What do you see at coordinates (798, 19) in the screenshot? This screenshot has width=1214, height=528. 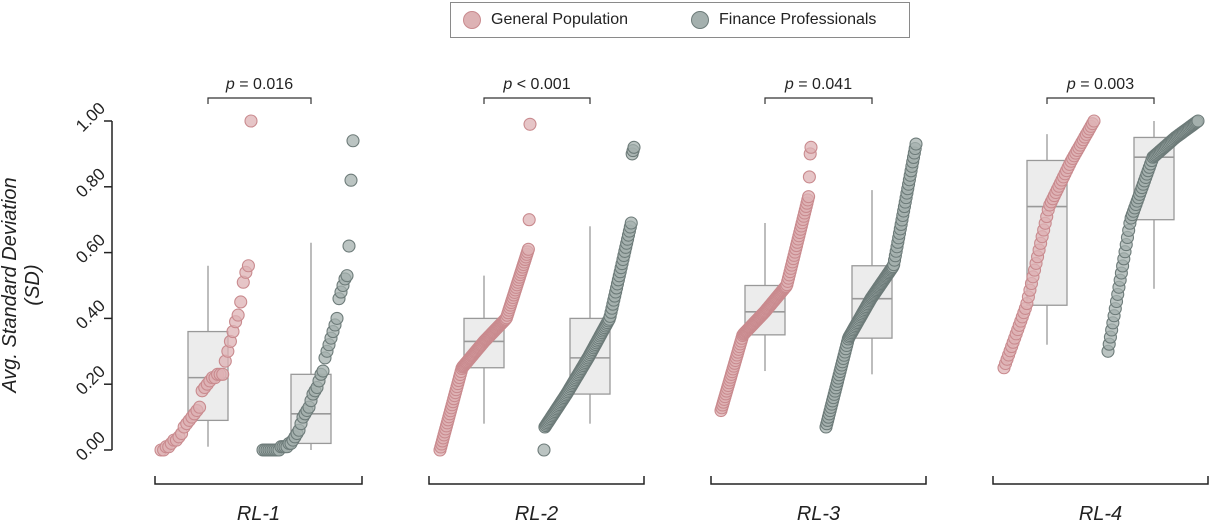 I see `legend-label-finance-professionals: Finance Professionals` at bounding box center [798, 19].